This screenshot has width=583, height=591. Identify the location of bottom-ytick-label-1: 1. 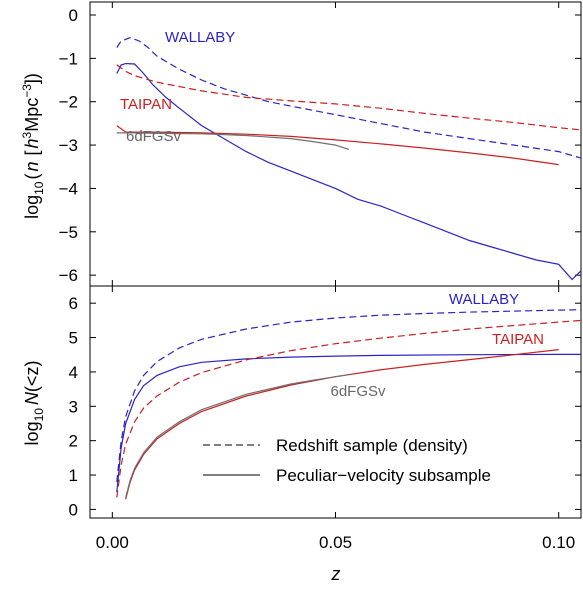
(73, 475).